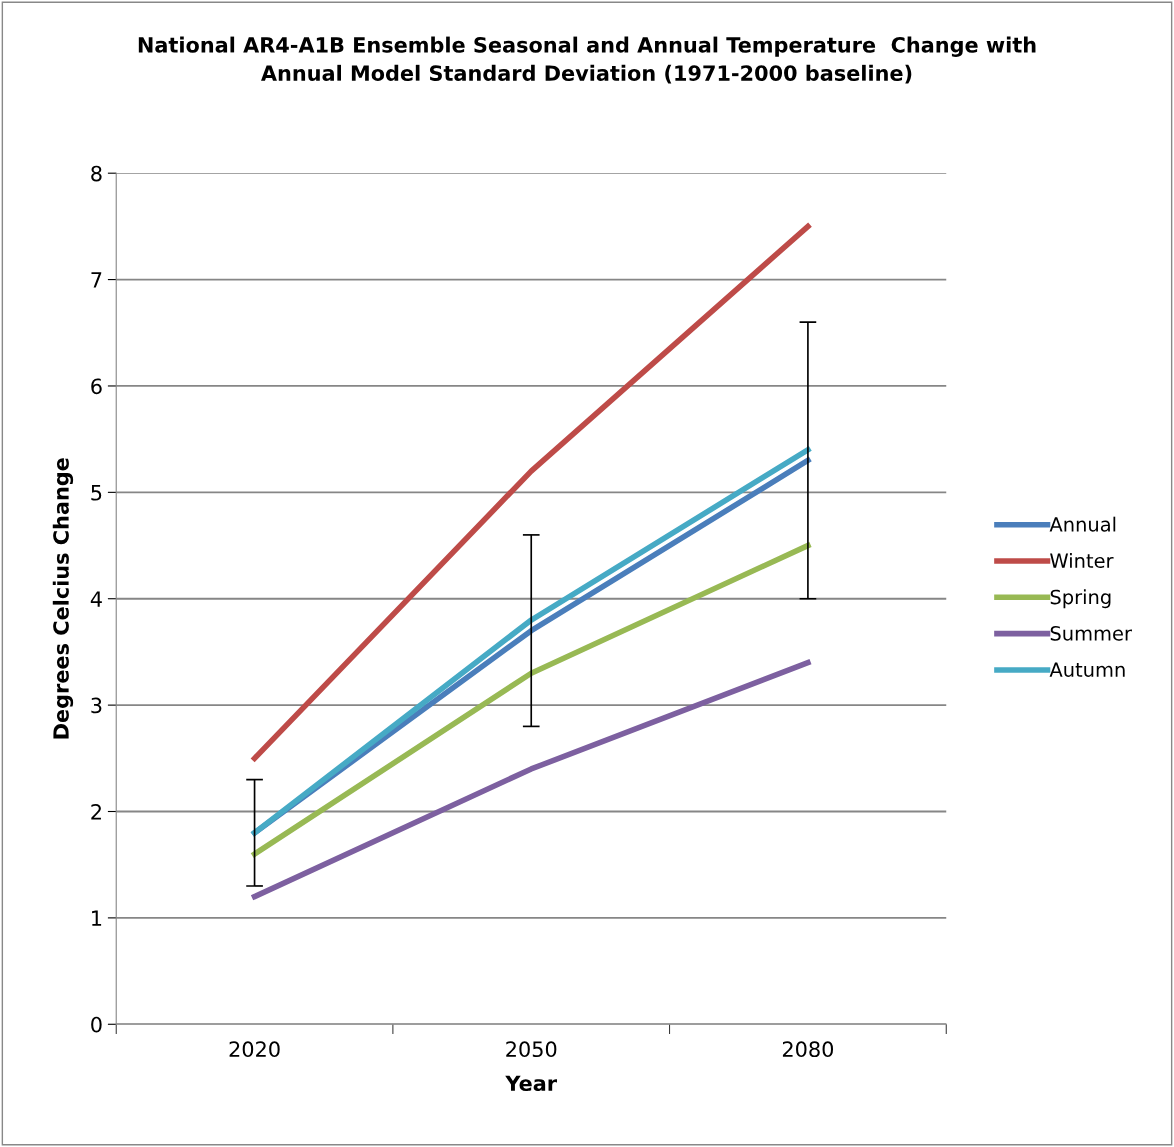 Image resolution: width=1174 pixels, height=1147 pixels. Describe the element at coordinates (96, 493) in the screenshot. I see `y-tick-label: 5` at that location.